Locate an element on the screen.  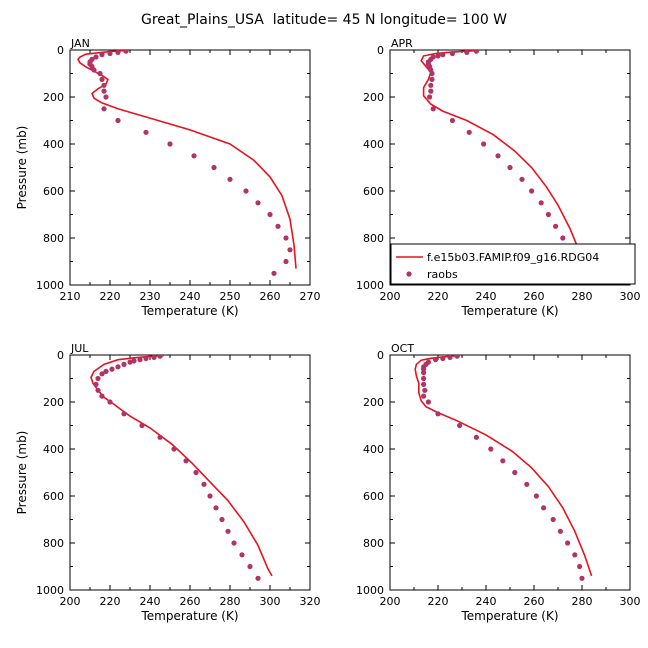
x-tick-label: 250 is located at coordinates (230, 296).